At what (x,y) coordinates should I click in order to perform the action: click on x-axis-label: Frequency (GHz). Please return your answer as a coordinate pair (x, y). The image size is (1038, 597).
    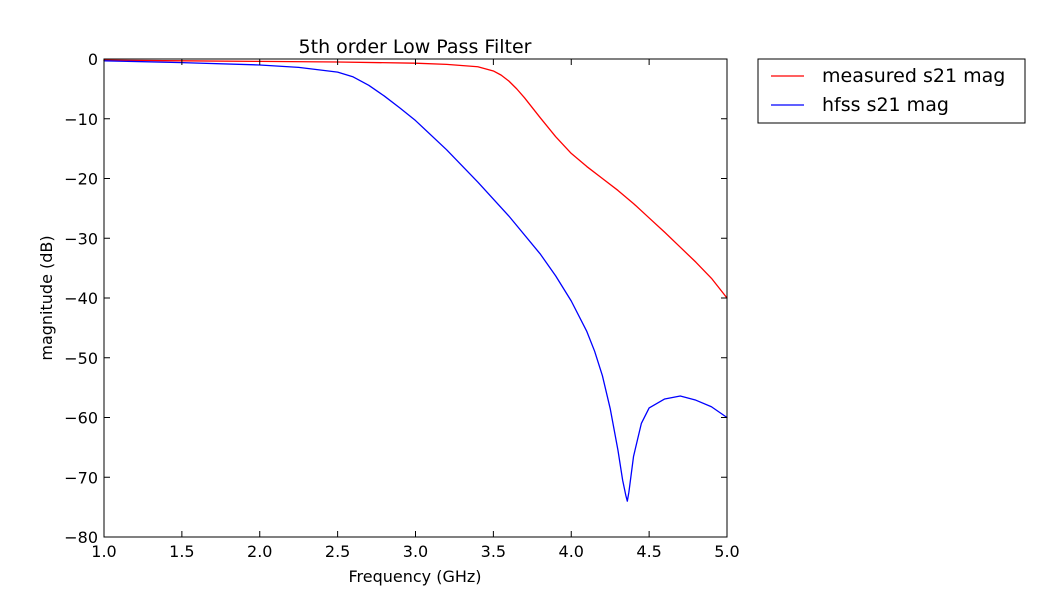
    Looking at the image, I should click on (414, 576).